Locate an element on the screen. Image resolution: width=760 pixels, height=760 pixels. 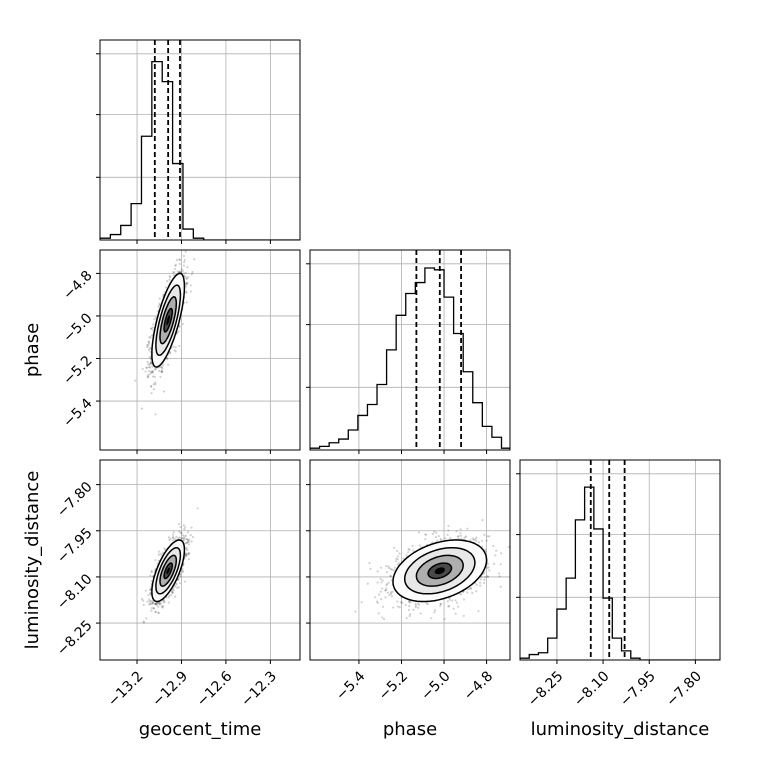
y-tick-label: −5.2 is located at coordinates (77, 370).